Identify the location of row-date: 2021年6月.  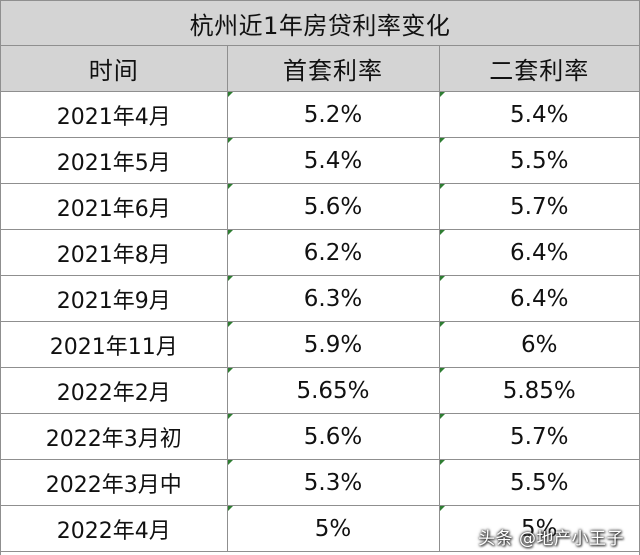
(114, 206).